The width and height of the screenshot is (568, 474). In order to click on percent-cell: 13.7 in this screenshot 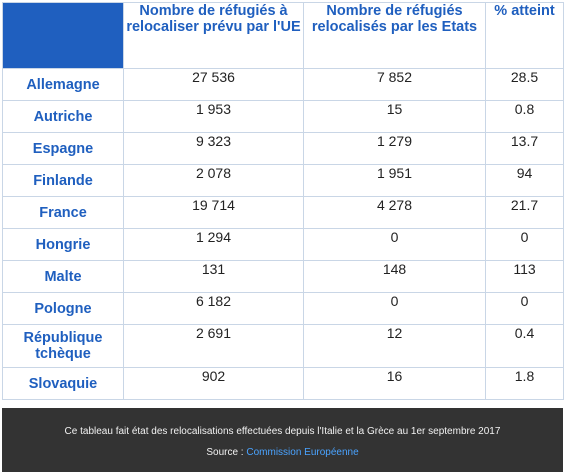, I will do `click(524, 148)`.